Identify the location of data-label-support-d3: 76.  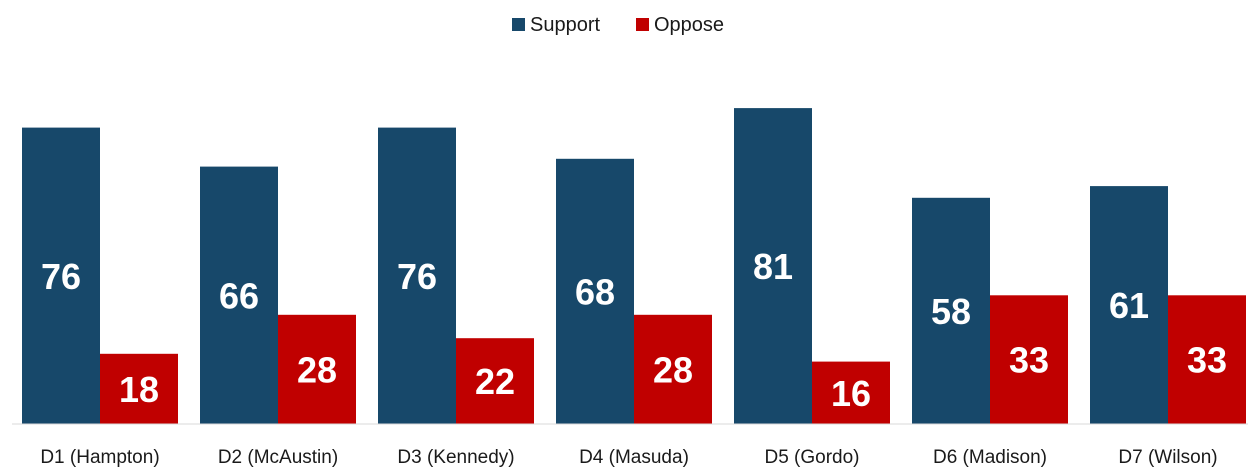
(417, 276).